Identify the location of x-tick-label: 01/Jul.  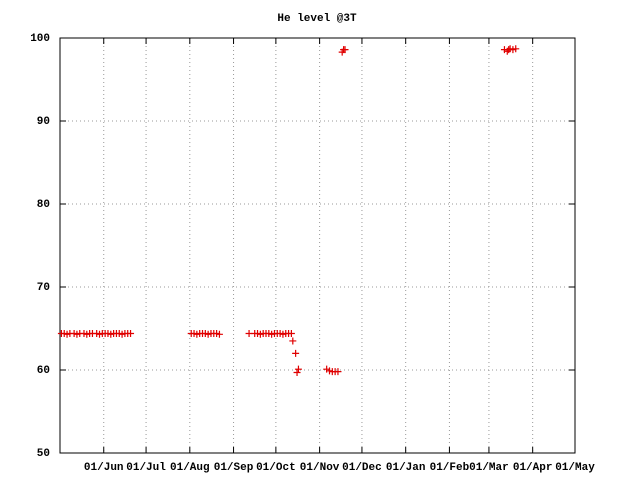
(146, 468).